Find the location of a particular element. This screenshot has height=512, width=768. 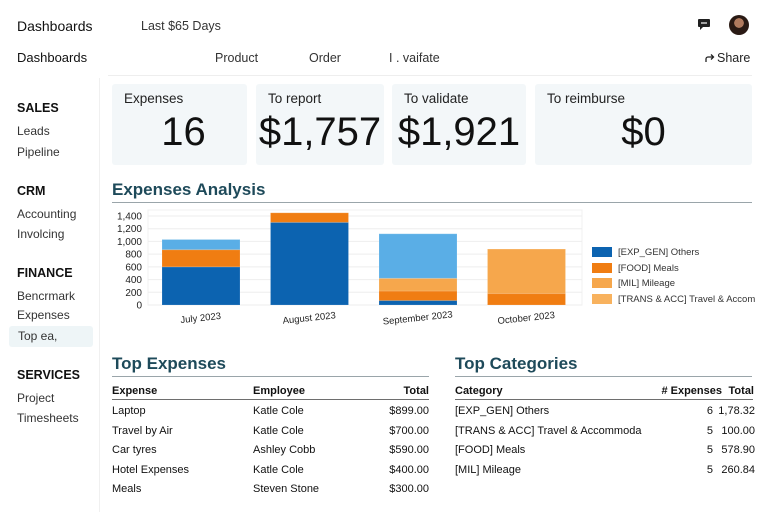

share-label: Share is located at coordinates (734, 58).